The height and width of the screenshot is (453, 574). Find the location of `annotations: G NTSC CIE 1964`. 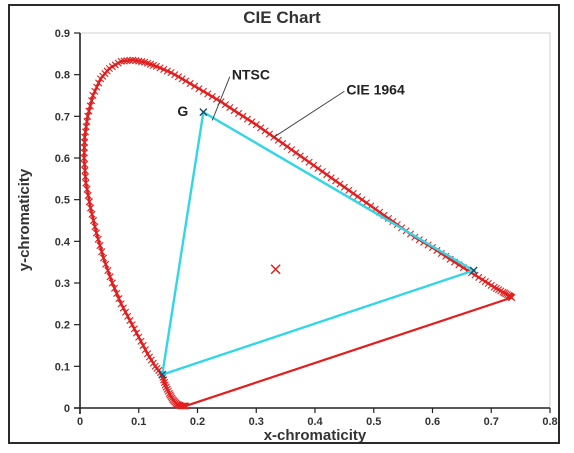

annotations: G NTSC CIE 1964 is located at coordinates (291, 102).